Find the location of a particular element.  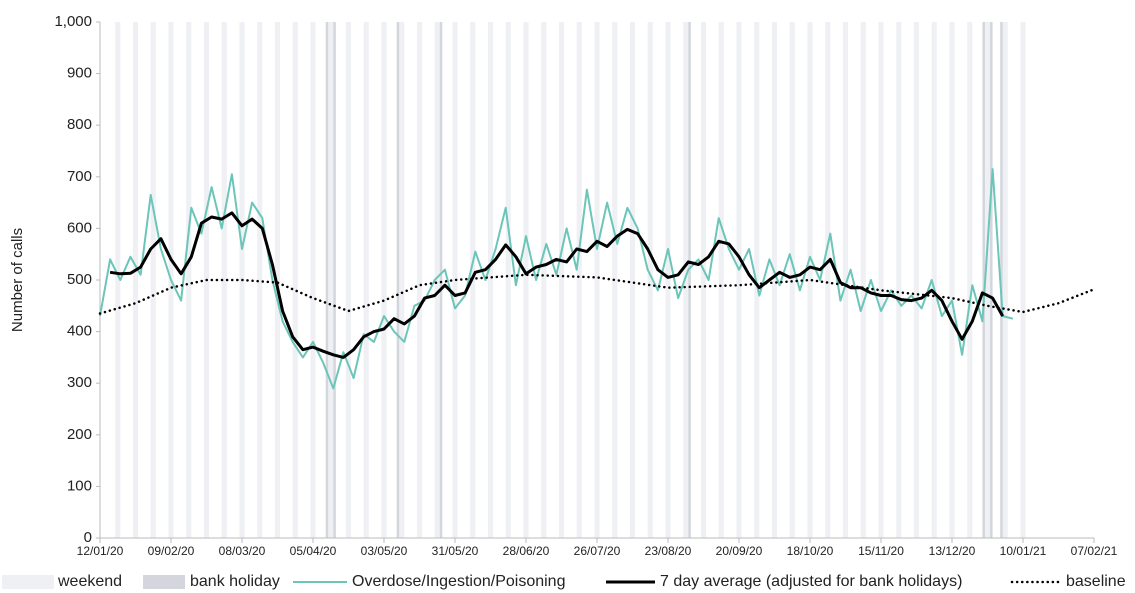

legend-label: baseline is located at coordinates (1096, 581).